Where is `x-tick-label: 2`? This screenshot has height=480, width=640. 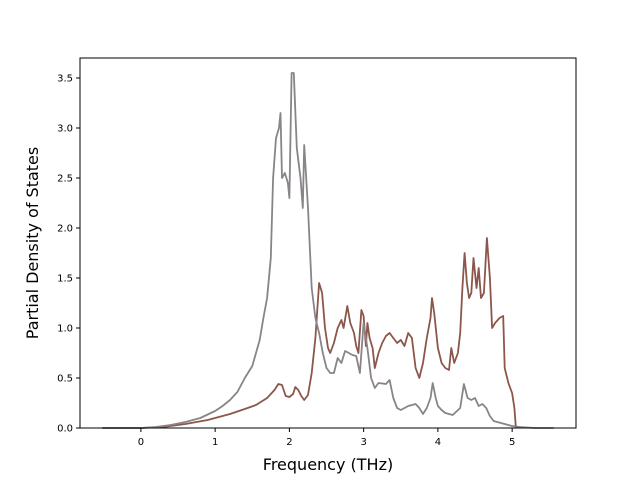 x-tick-label: 2 is located at coordinates (289, 442).